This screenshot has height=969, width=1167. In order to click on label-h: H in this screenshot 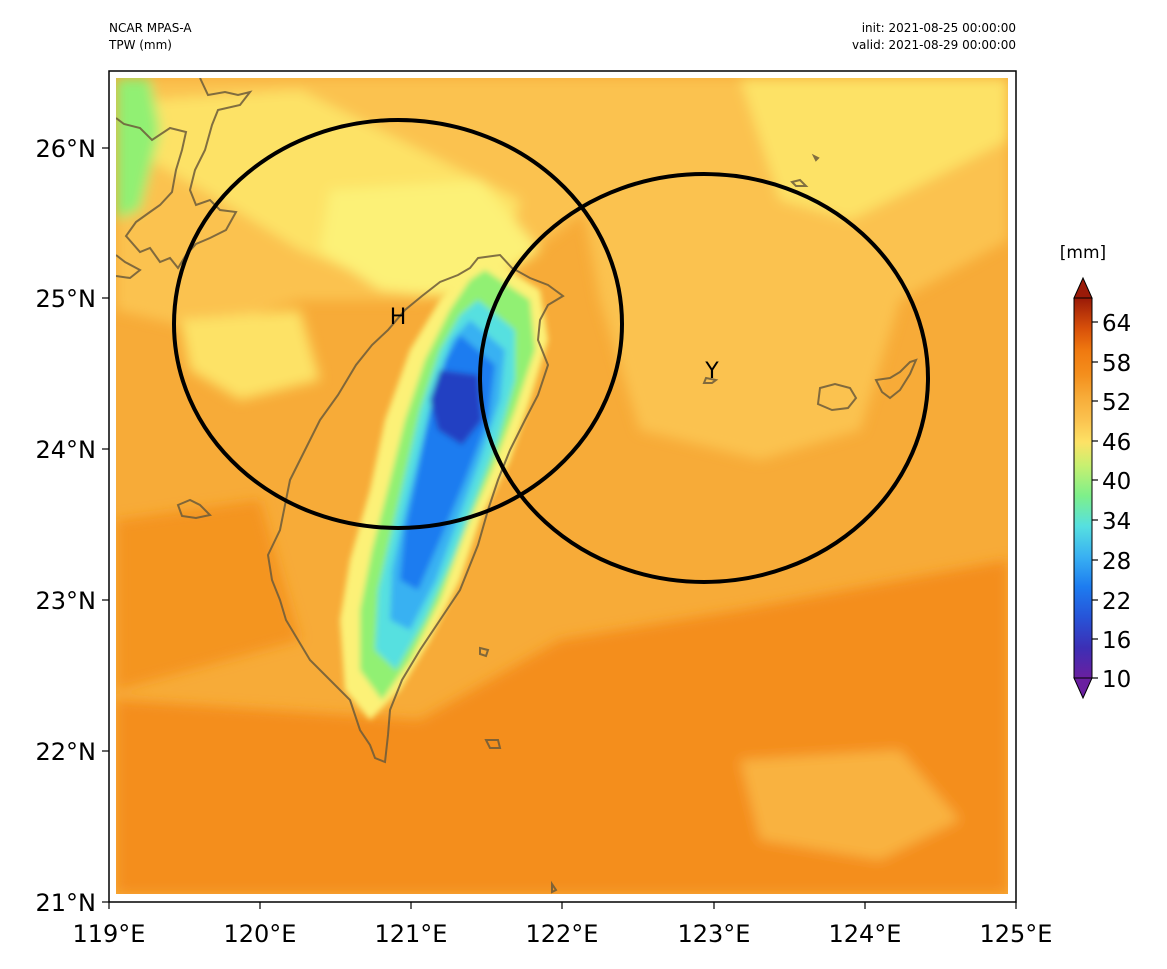, I will do `click(398, 317)`.